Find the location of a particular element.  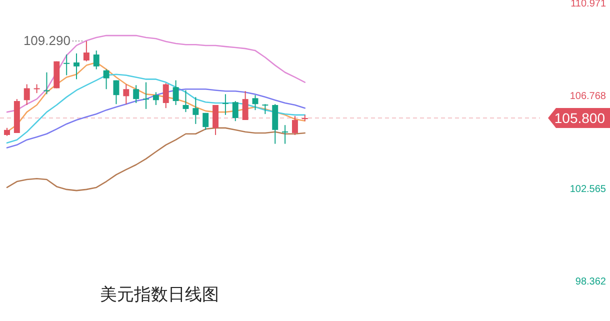

y-tick-label: 102.565 is located at coordinates (588, 189).